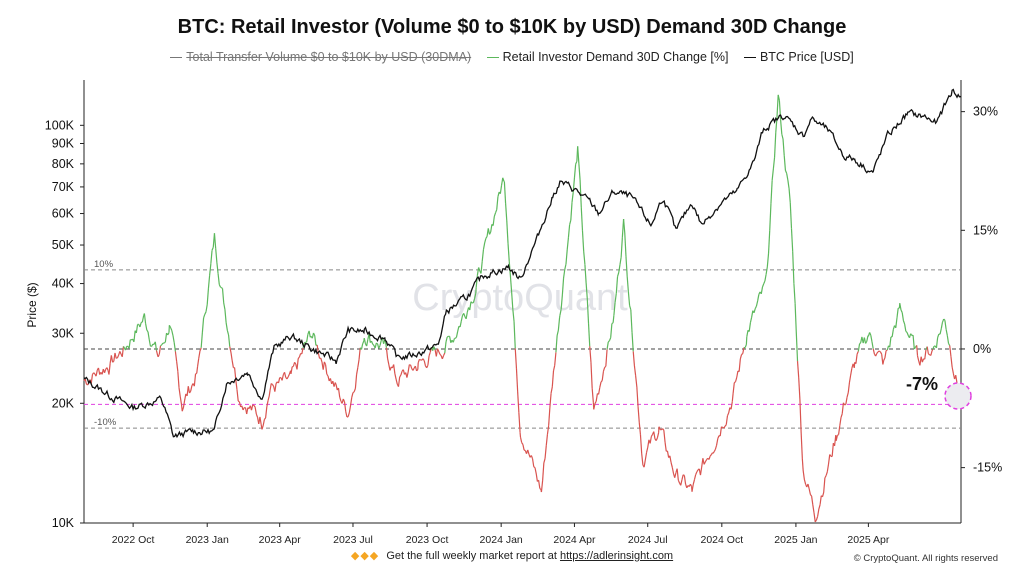  What do you see at coordinates (922, 384) in the screenshot?
I see `callout-label: -7%` at bounding box center [922, 384].